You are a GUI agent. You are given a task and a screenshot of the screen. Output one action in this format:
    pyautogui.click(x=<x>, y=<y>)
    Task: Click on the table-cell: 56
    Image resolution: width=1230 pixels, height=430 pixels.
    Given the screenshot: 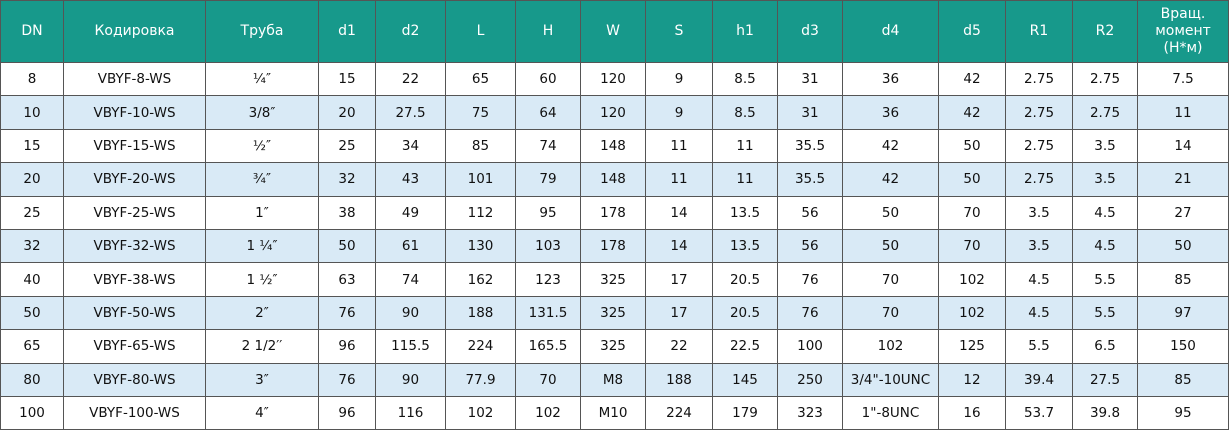 What is the action you would take?
    pyautogui.click(x=810, y=212)
    